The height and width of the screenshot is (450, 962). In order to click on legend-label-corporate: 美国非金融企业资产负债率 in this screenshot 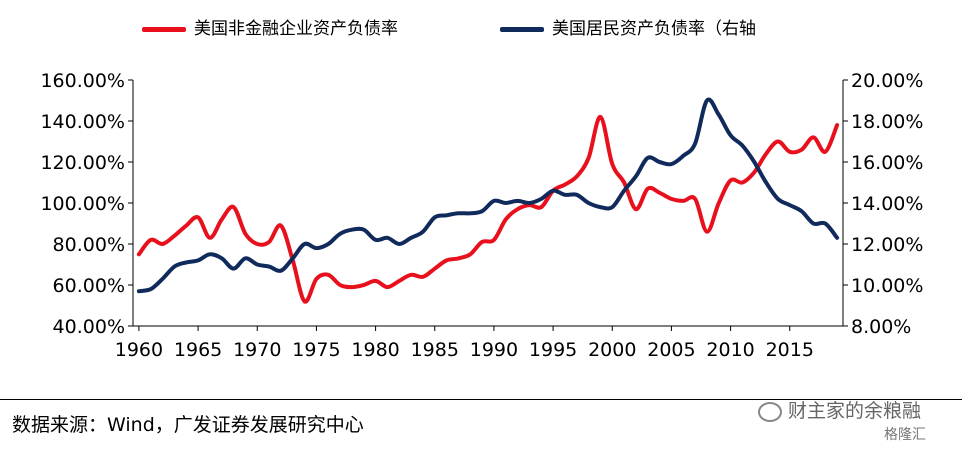, I will do `click(296, 29)`.